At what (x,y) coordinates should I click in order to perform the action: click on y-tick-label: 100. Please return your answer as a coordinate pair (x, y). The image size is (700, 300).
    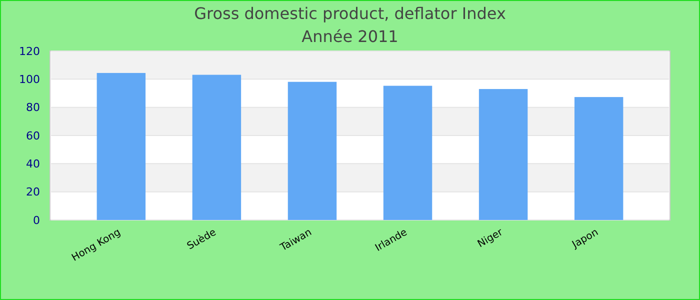
    Looking at the image, I should click on (29, 79).